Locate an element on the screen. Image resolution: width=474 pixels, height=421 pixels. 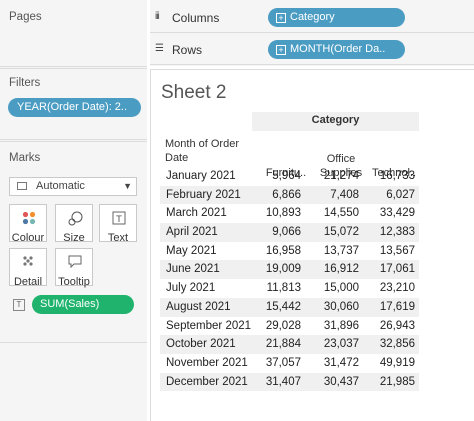
tooltip-button: Tooltip is located at coordinates (74, 268).